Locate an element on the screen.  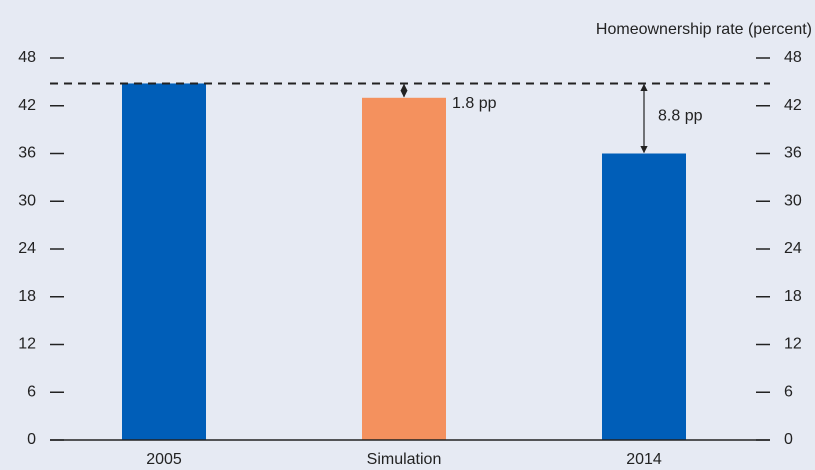
y-tick-label: 36 is located at coordinates (27, 153).